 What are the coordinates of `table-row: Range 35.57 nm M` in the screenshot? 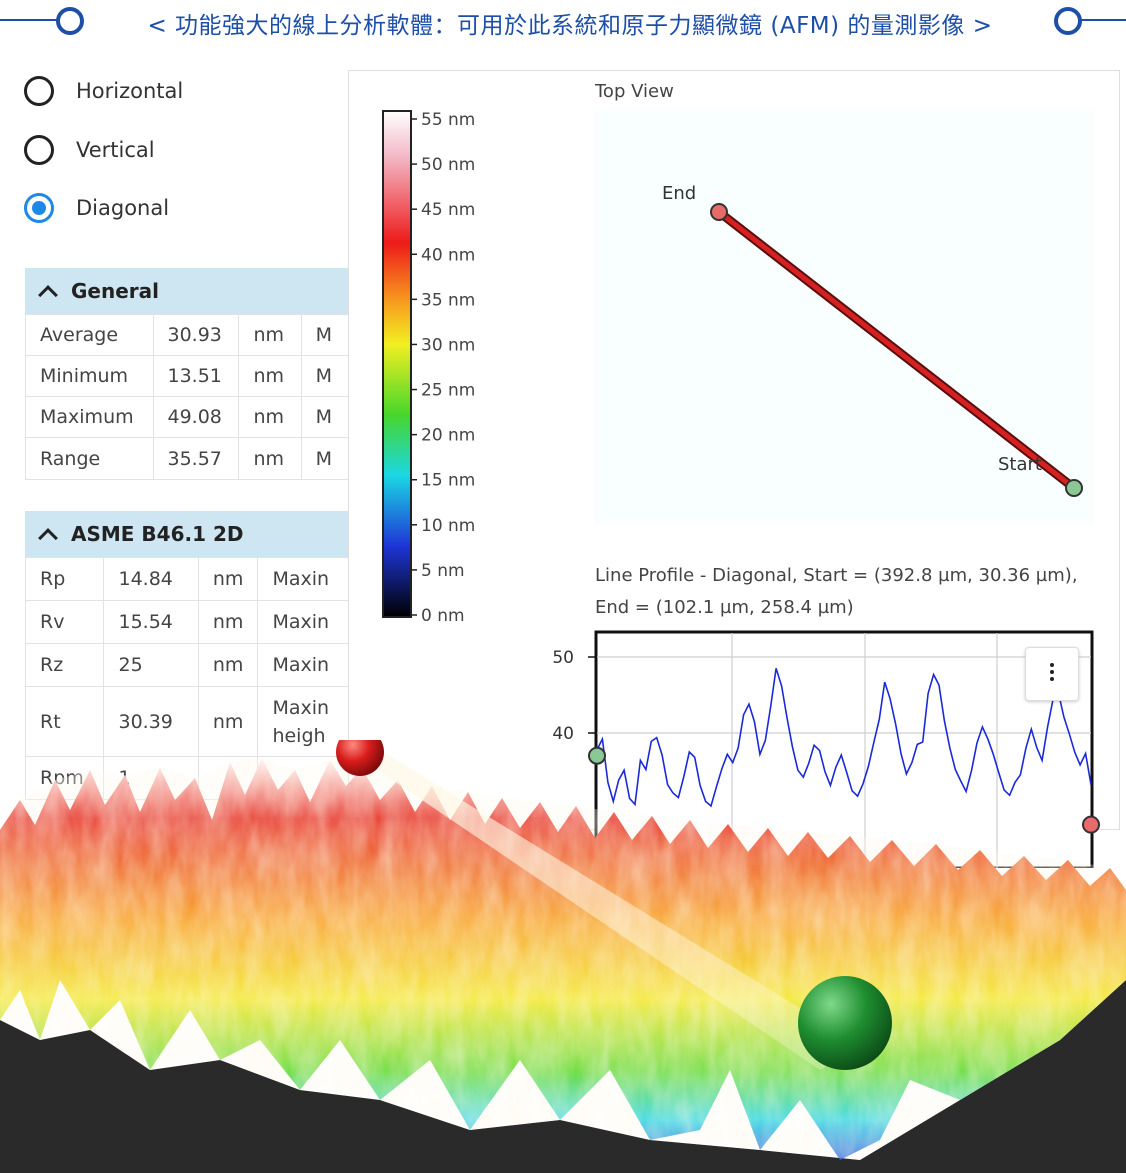 It's located at (190, 458).